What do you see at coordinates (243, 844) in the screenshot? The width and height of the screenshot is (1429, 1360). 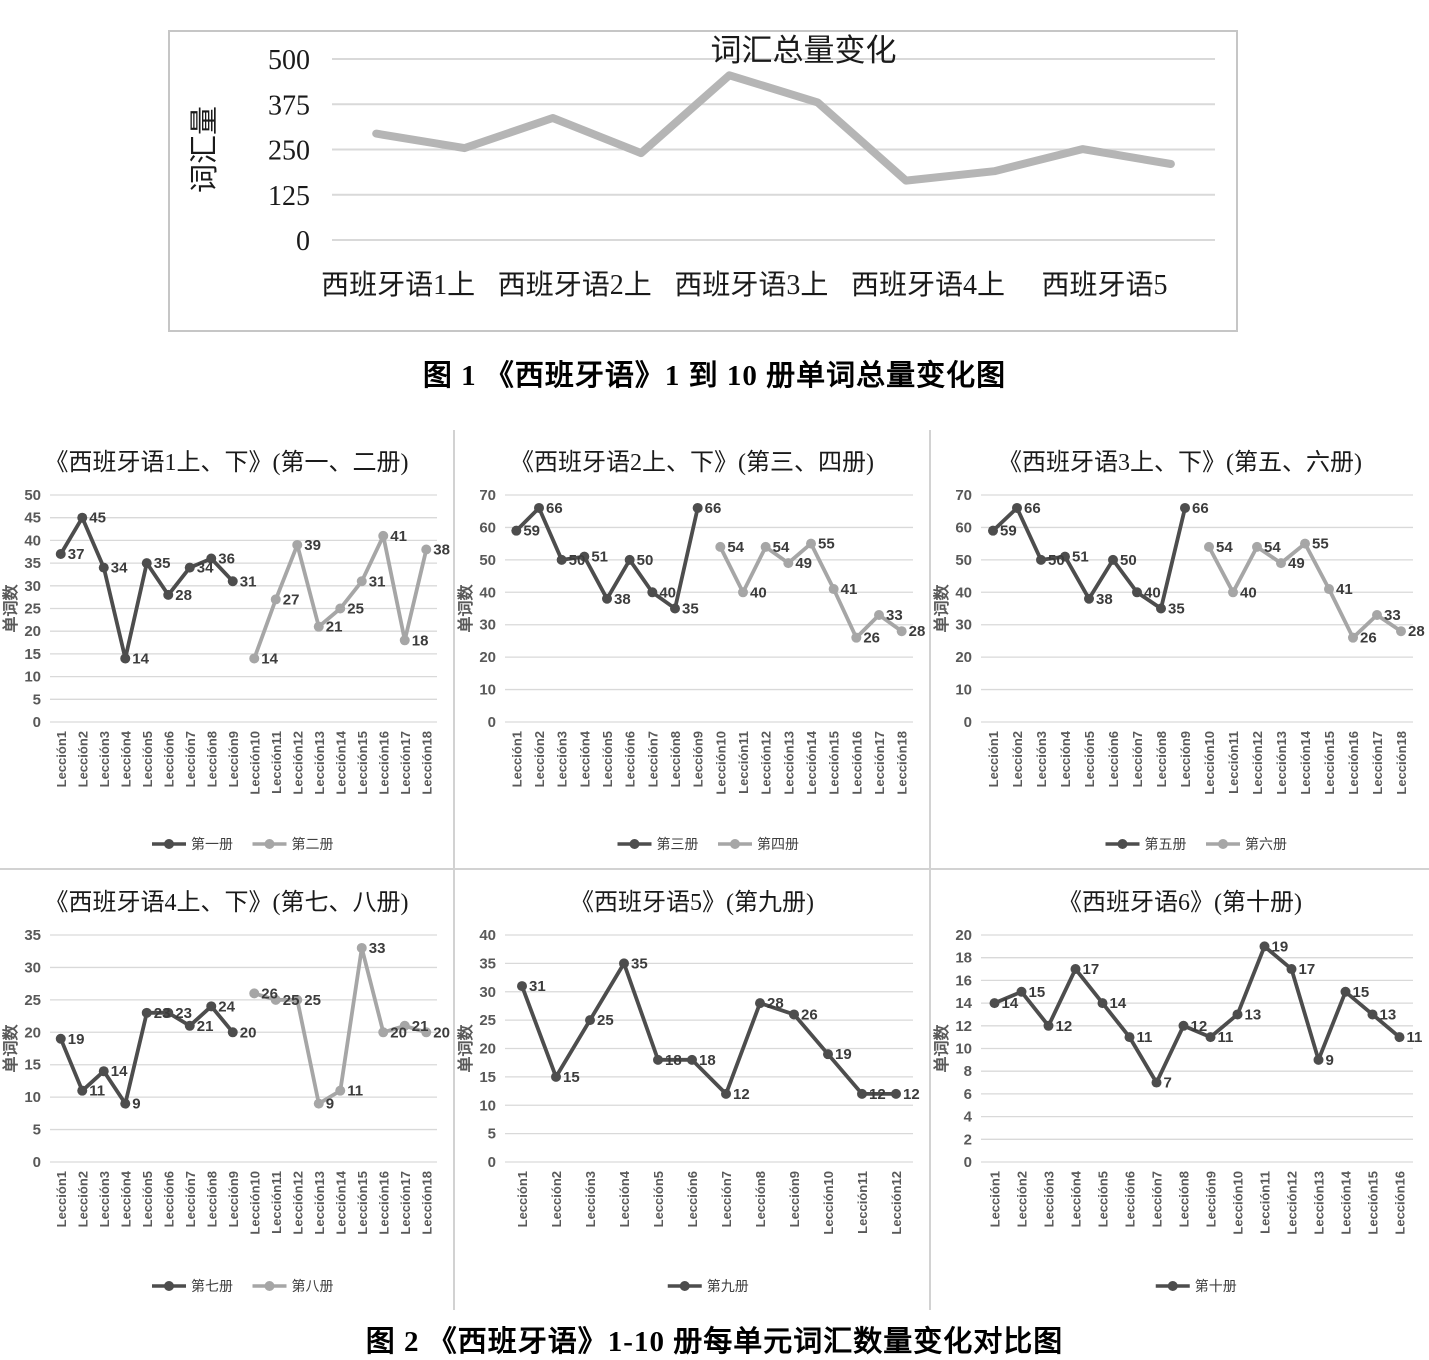 I see `legend: 第一册 第二册` at bounding box center [243, 844].